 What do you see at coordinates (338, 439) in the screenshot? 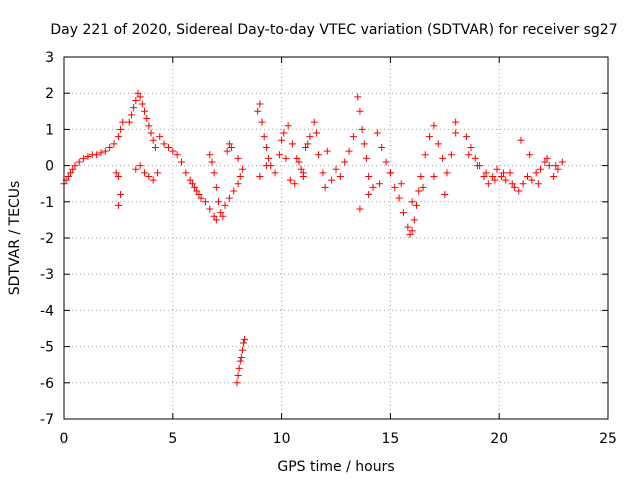
I see `x-tick-labels: 0 5 10 15 20 25` at bounding box center [338, 439].